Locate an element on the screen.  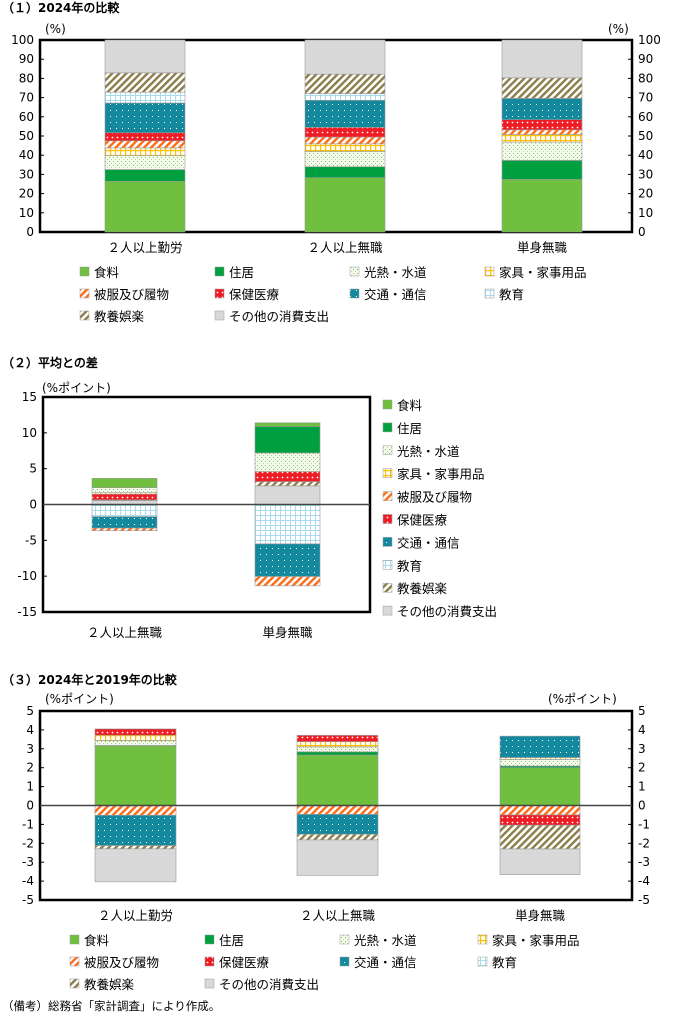
y-tick-label-left: 5 is located at coordinates (33, 469).